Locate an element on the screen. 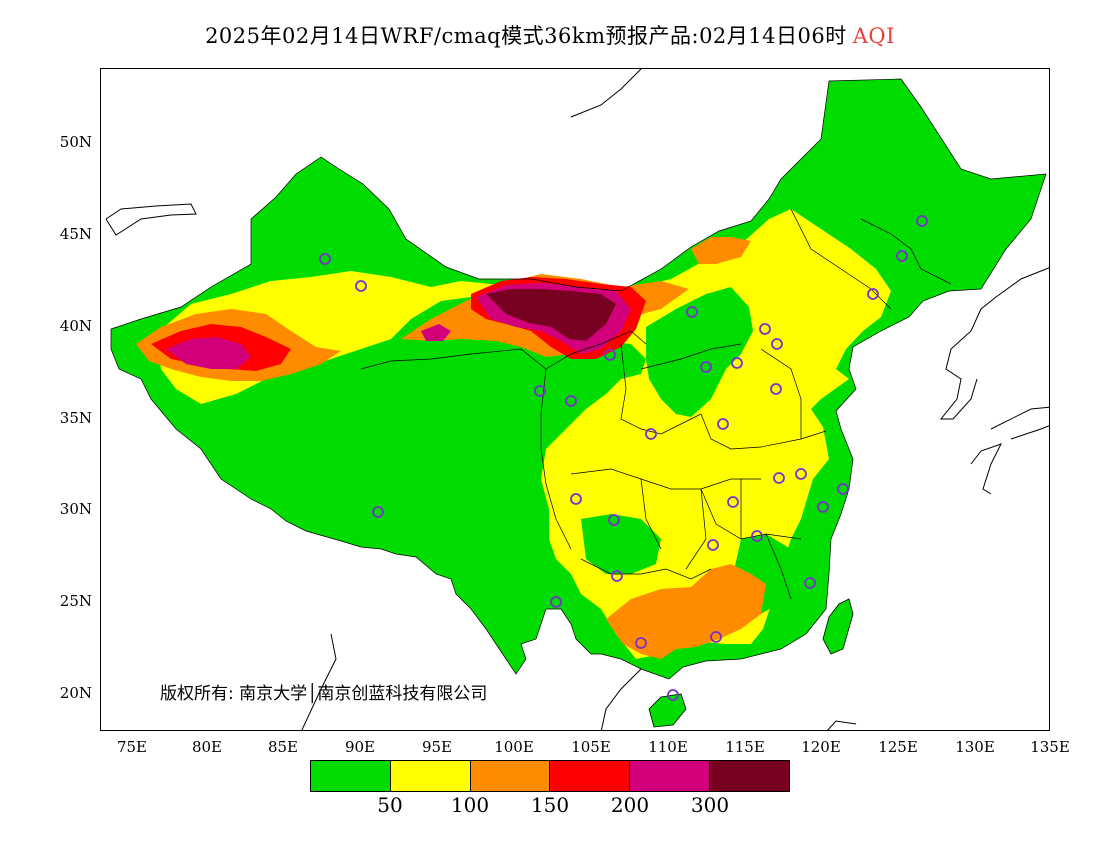 The height and width of the screenshot is (850, 1100). legend-label: 100 is located at coordinates (470, 805).